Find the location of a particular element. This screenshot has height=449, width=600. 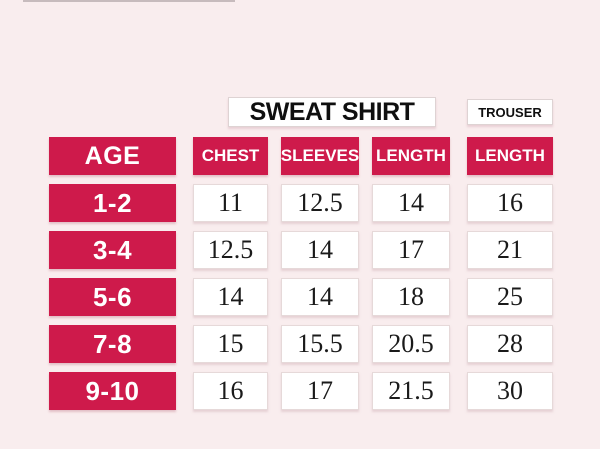

value-cell-length: 18 is located at coordinates (411, 297).